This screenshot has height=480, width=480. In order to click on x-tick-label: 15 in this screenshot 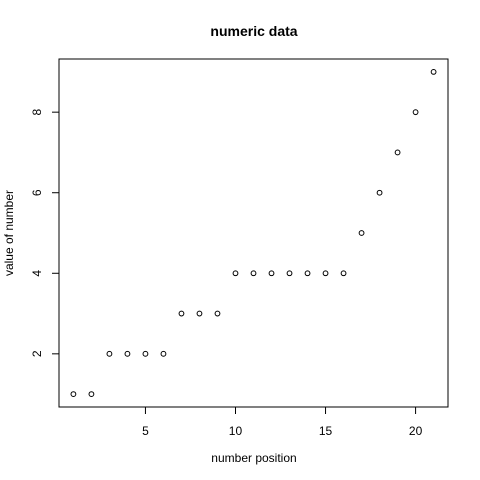, I will do `click(326, 431)`.